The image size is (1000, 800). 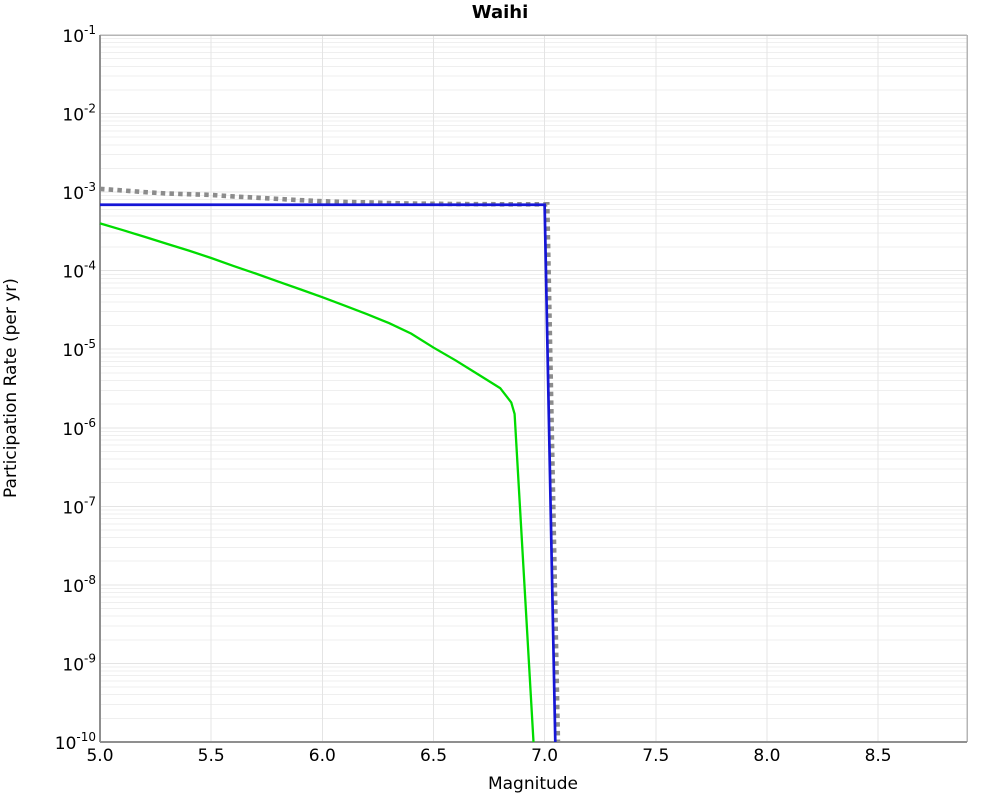 I want to click on y-tick-label: 10⁻⁸, so click(x=79, y=585).